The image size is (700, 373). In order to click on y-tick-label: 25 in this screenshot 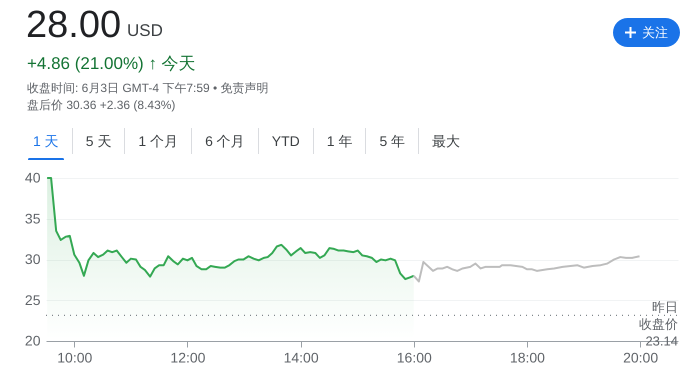, I will do `click(32, 300)`.